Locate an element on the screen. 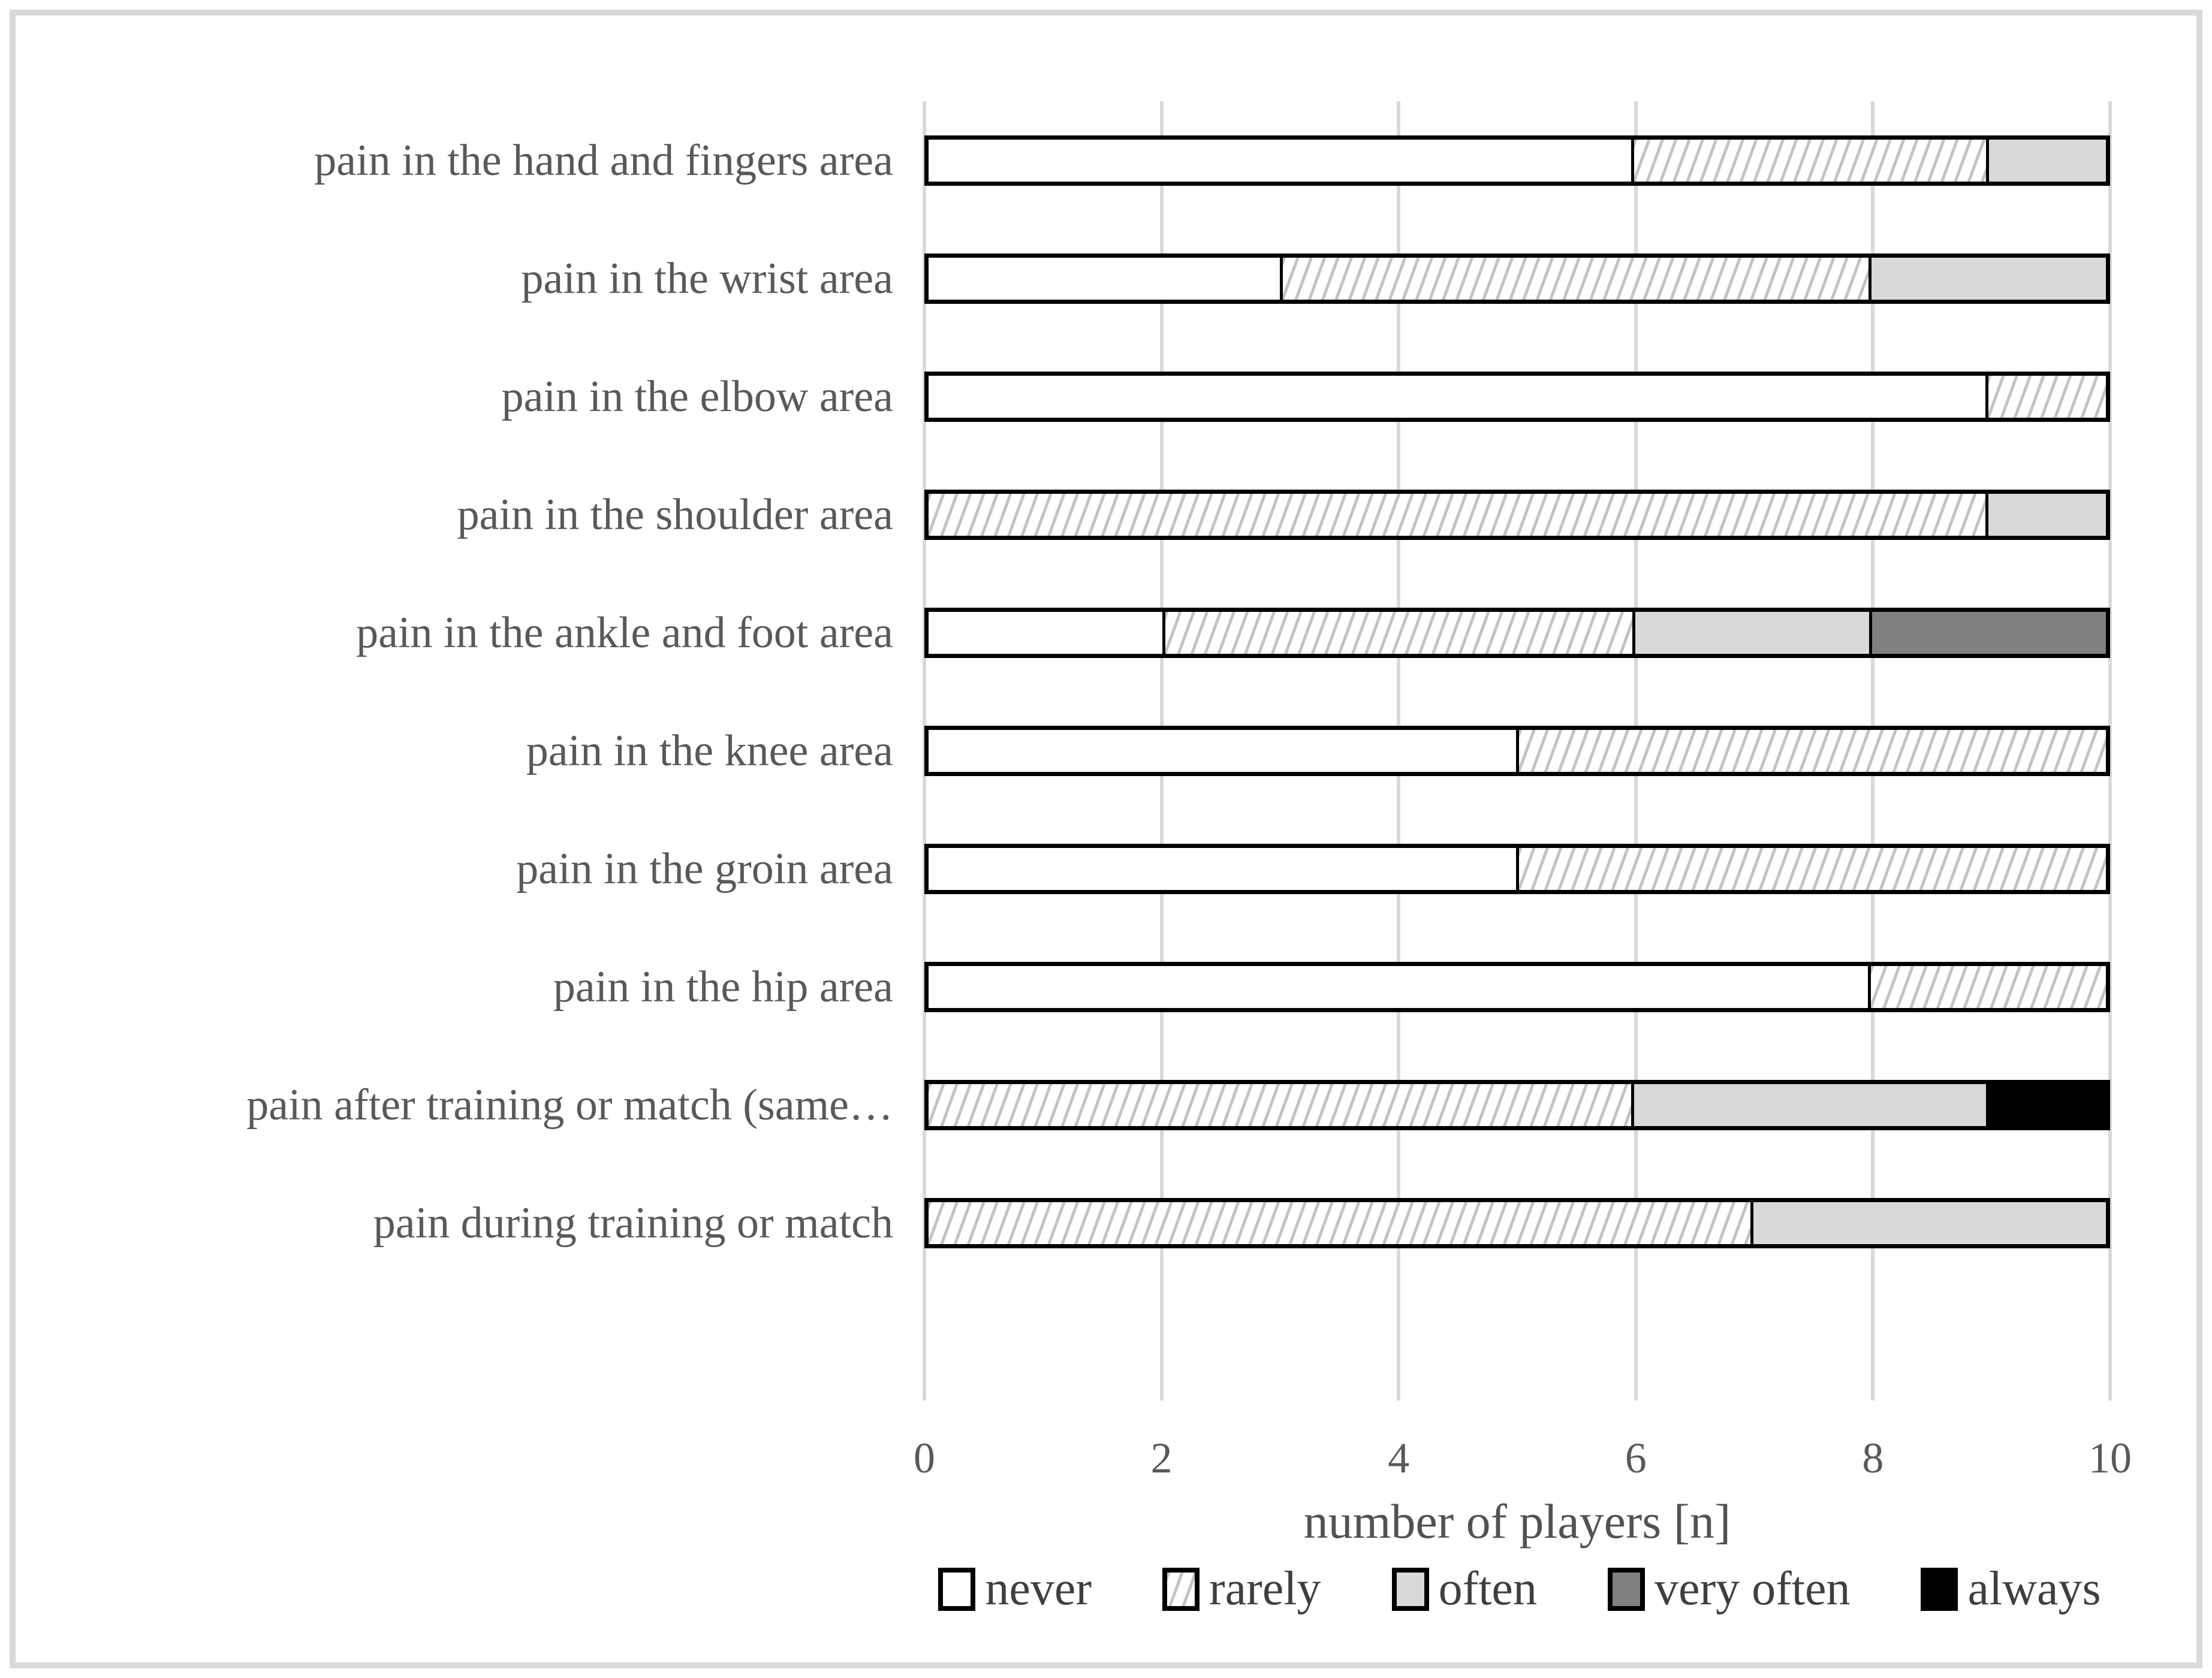  category-label: pain in the wrist area is located at coordinates (707, 278).